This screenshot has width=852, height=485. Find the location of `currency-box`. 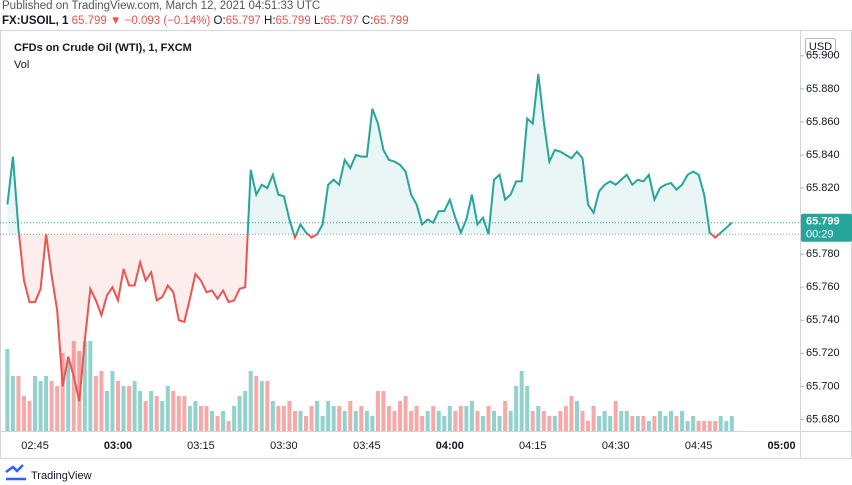

currency-box is located at coordinates (820, 46).